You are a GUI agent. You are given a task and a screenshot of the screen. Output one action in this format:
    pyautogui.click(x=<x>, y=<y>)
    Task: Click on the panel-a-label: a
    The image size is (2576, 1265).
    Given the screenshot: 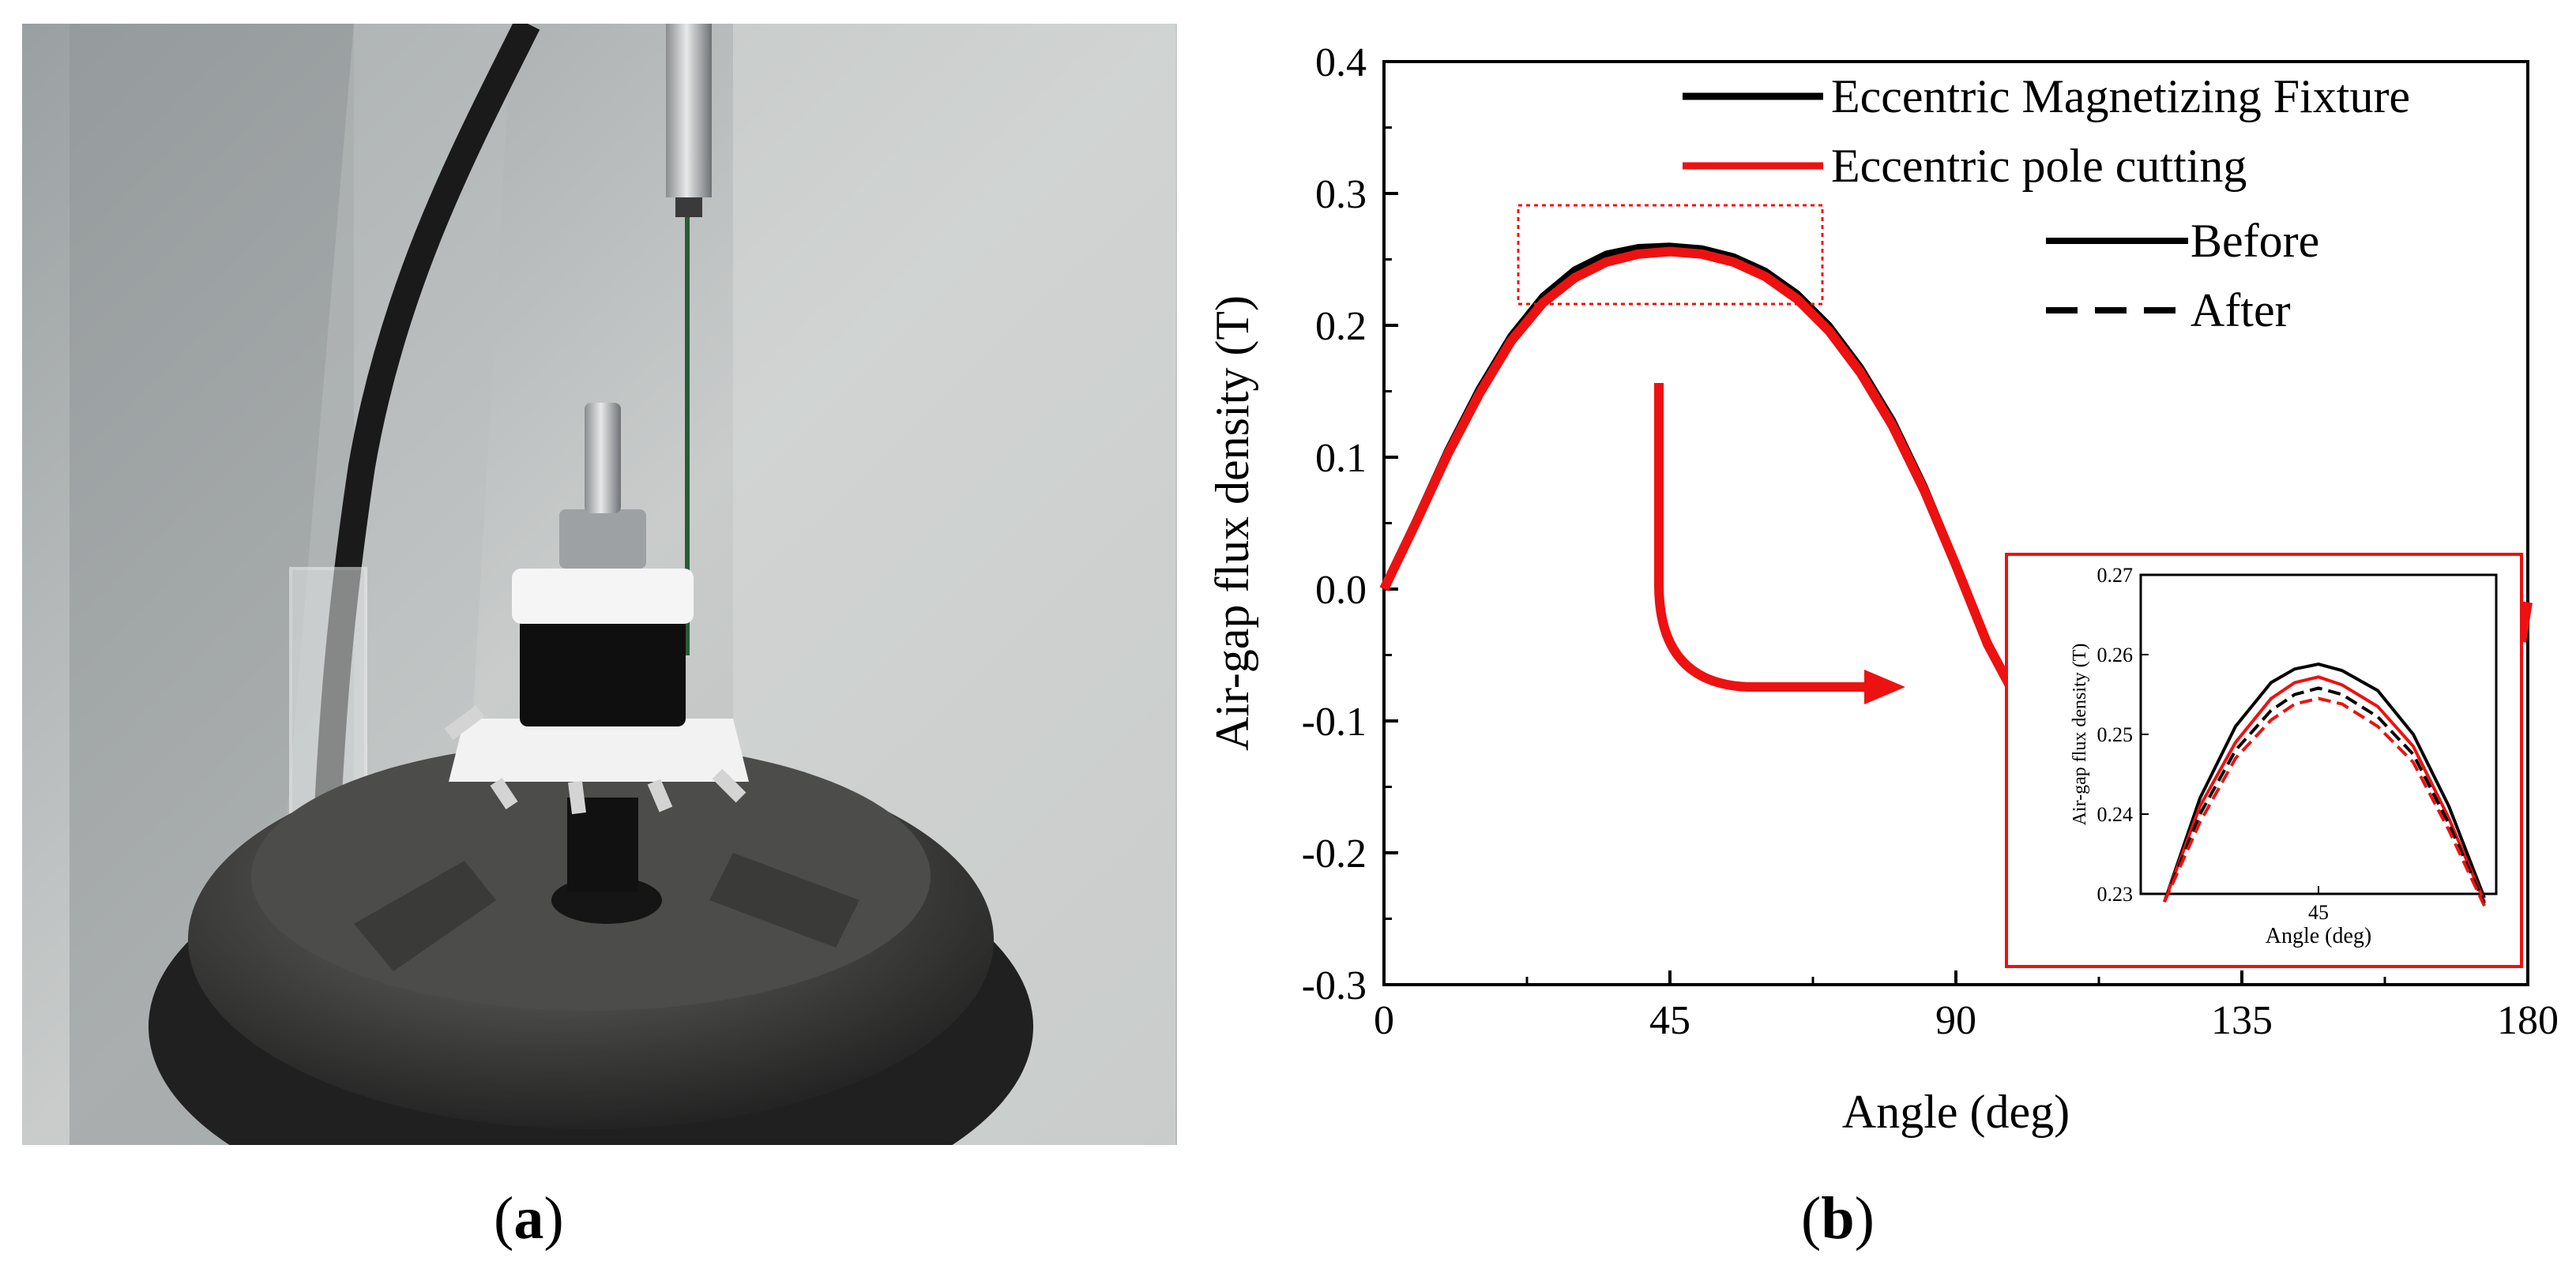 What is the action you would take?
    pyautogui.click(x=528, y=1219)
    